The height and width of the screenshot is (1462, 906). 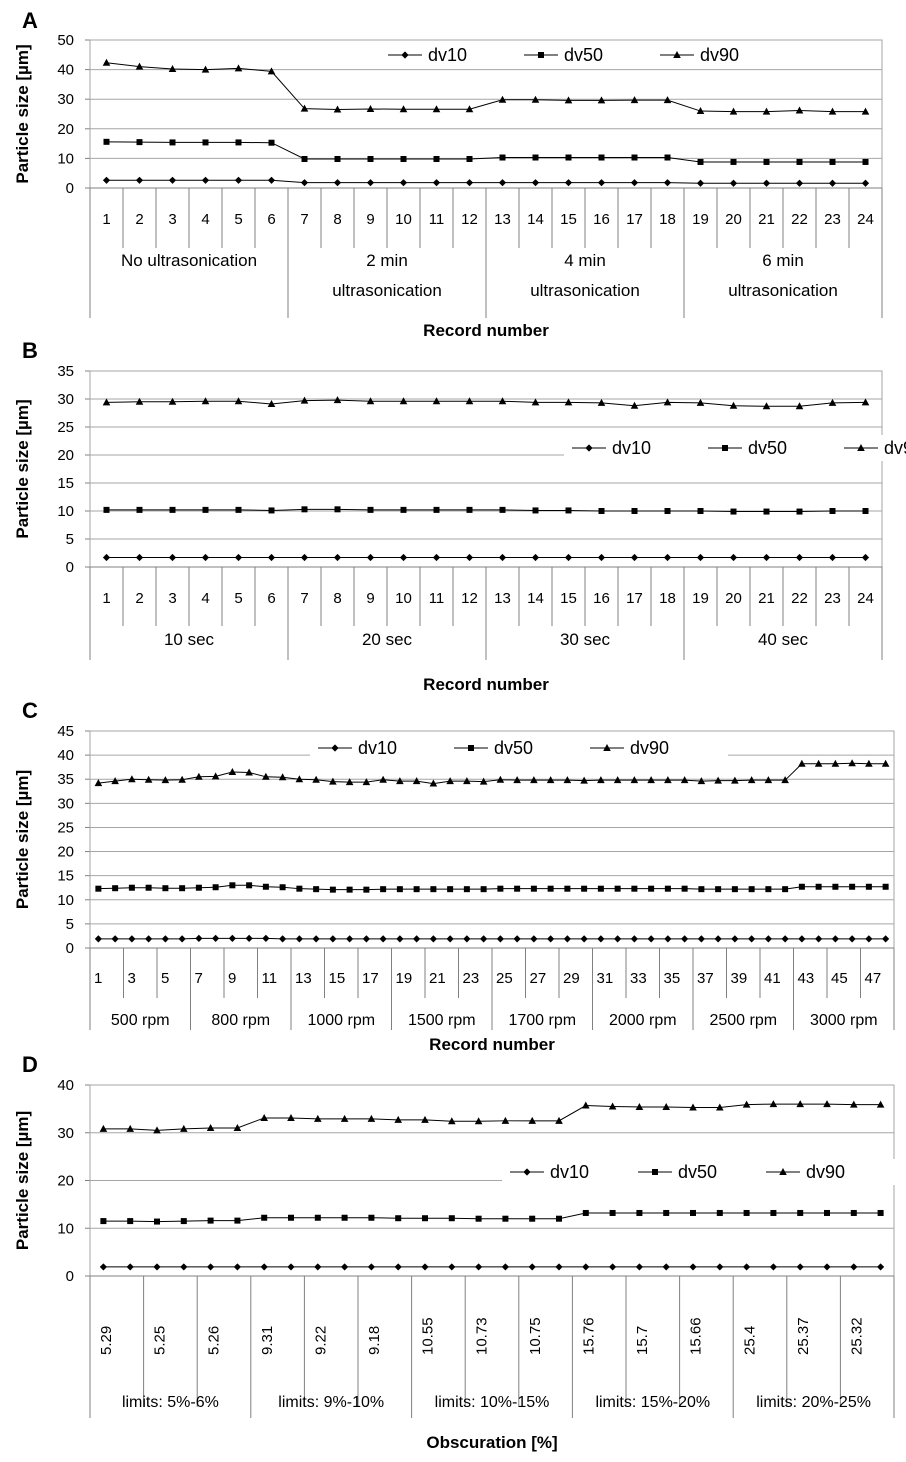 What do you see at coordinates (749, 1340) in the screenshot?
I see `x-tick-label: 25.4` at bounding box center [749, 1340].